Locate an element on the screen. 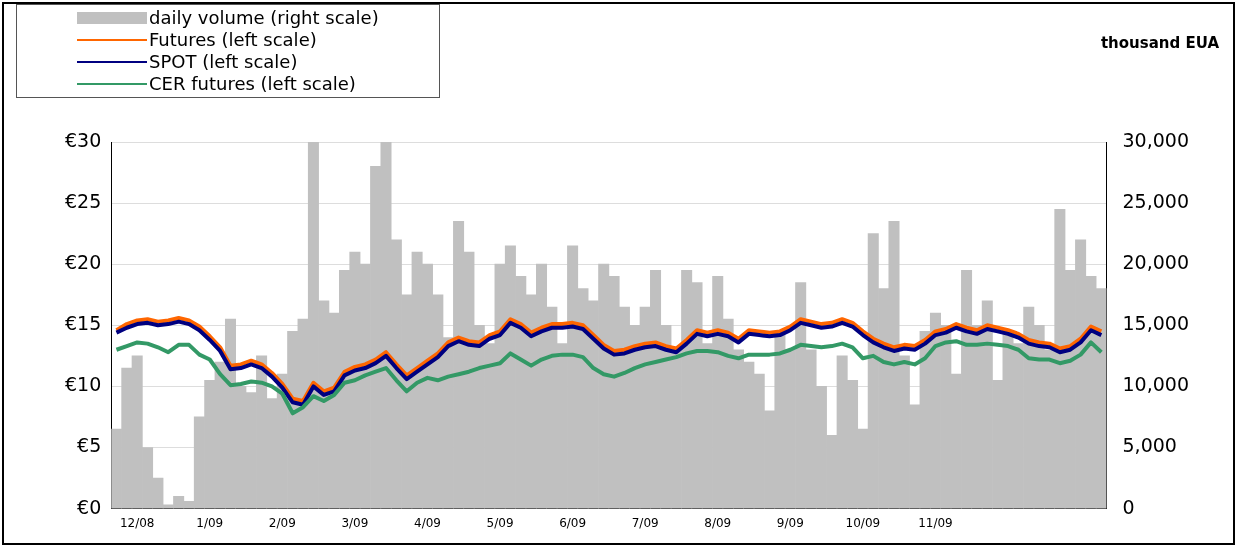 The image size is (1237, 547). y2-tick-label: 25,000 is located at coordinates (1155, 201).